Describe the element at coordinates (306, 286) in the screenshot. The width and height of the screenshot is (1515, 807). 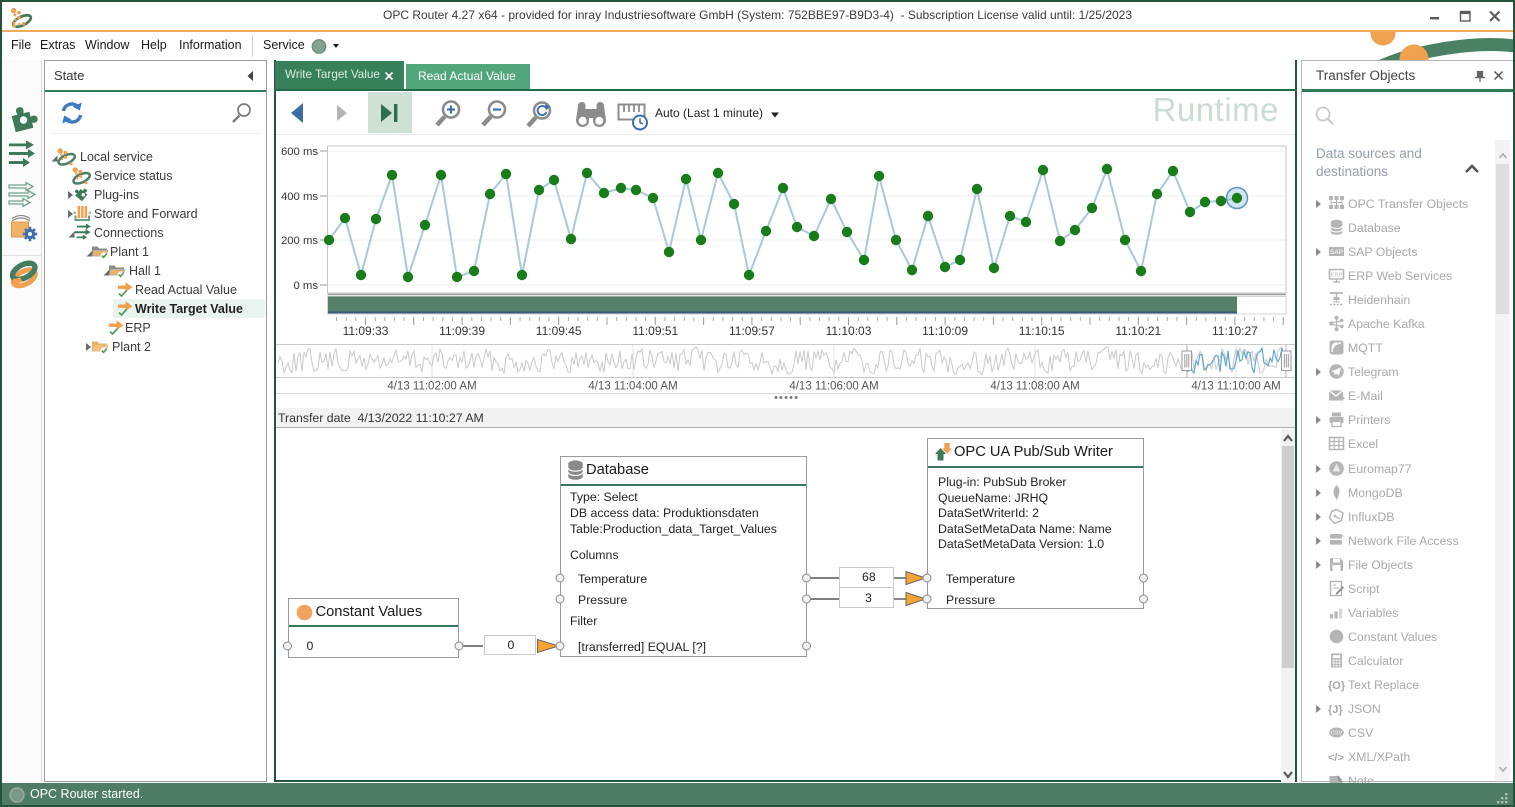
I see `svg-text: 0 ms` at that location.